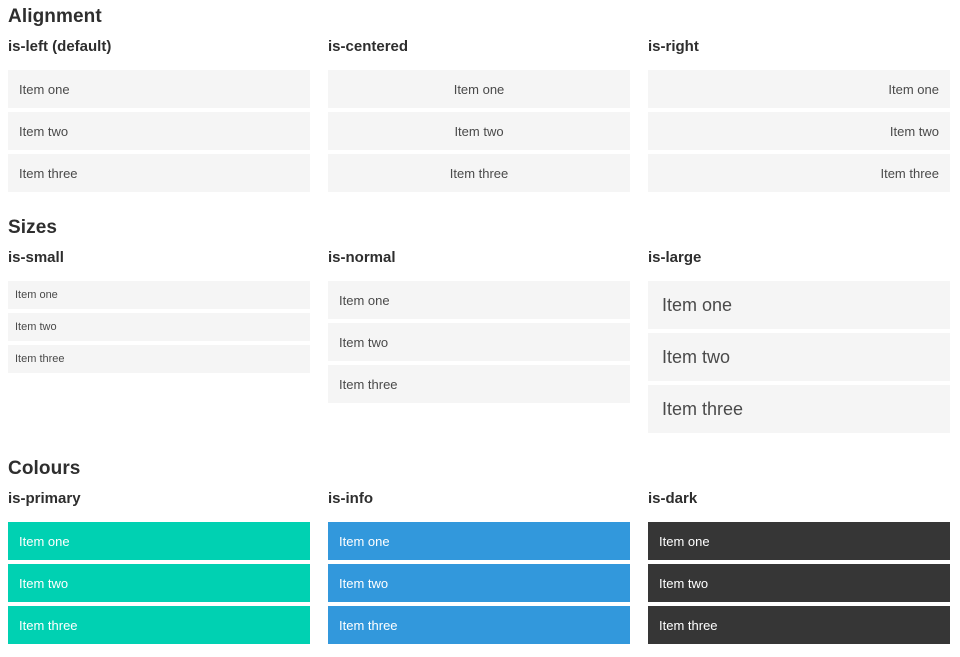  I want to click on column-heading-is-dark: is-dark, so click(673, 498).